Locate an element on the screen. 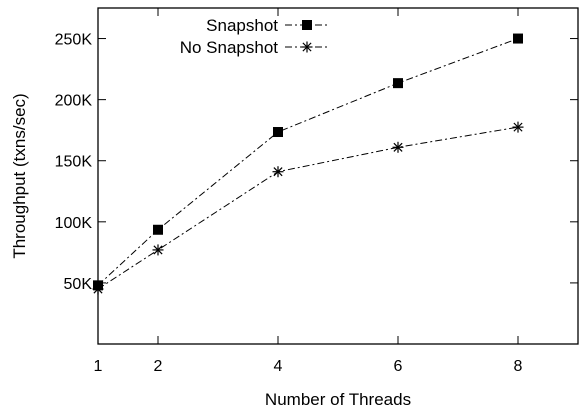 This screenshot has width=579, height=412. legend-marker-no-snapshot is located at coordinates (307, 47).